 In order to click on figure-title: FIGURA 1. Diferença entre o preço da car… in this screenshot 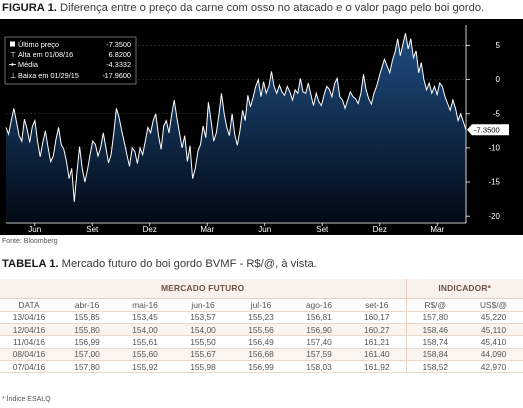, I will do `click(243, 8)`.